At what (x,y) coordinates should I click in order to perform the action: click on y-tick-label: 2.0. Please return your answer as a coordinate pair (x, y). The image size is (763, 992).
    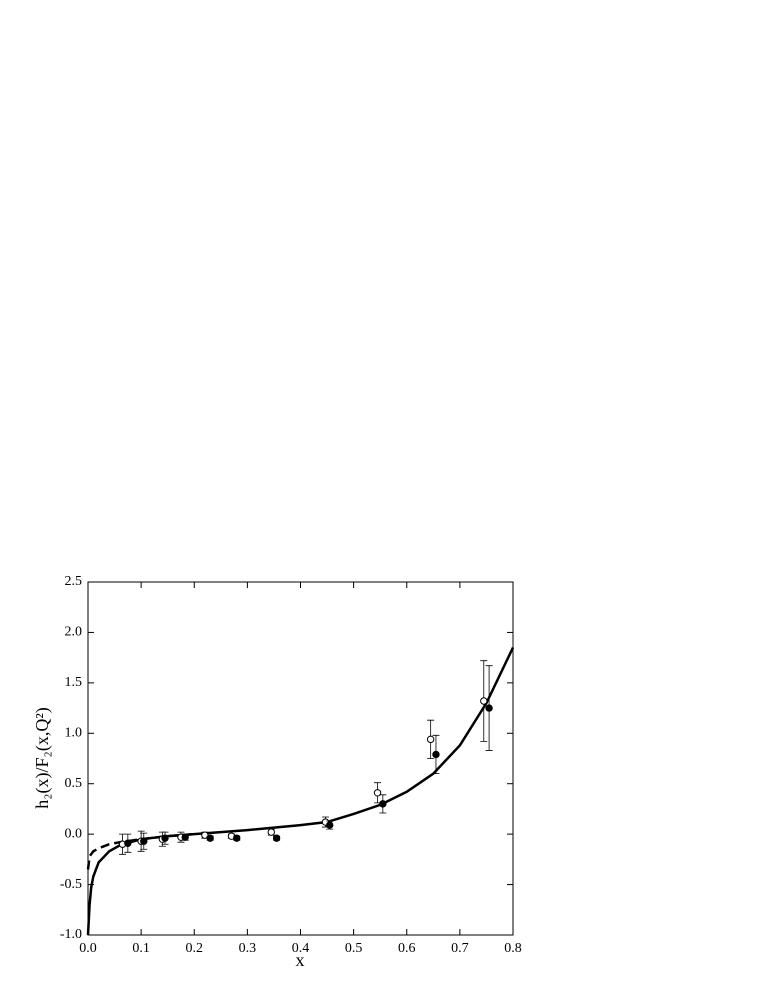
    Looking at the image, I should click on (74, 632).